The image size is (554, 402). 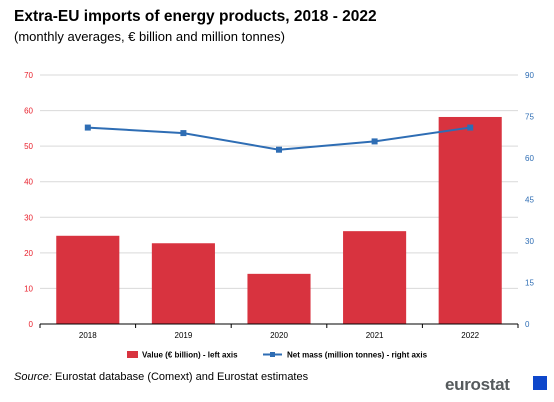 I want to click on x-axis-tick-label: 2018, so click(x=88, y=335).